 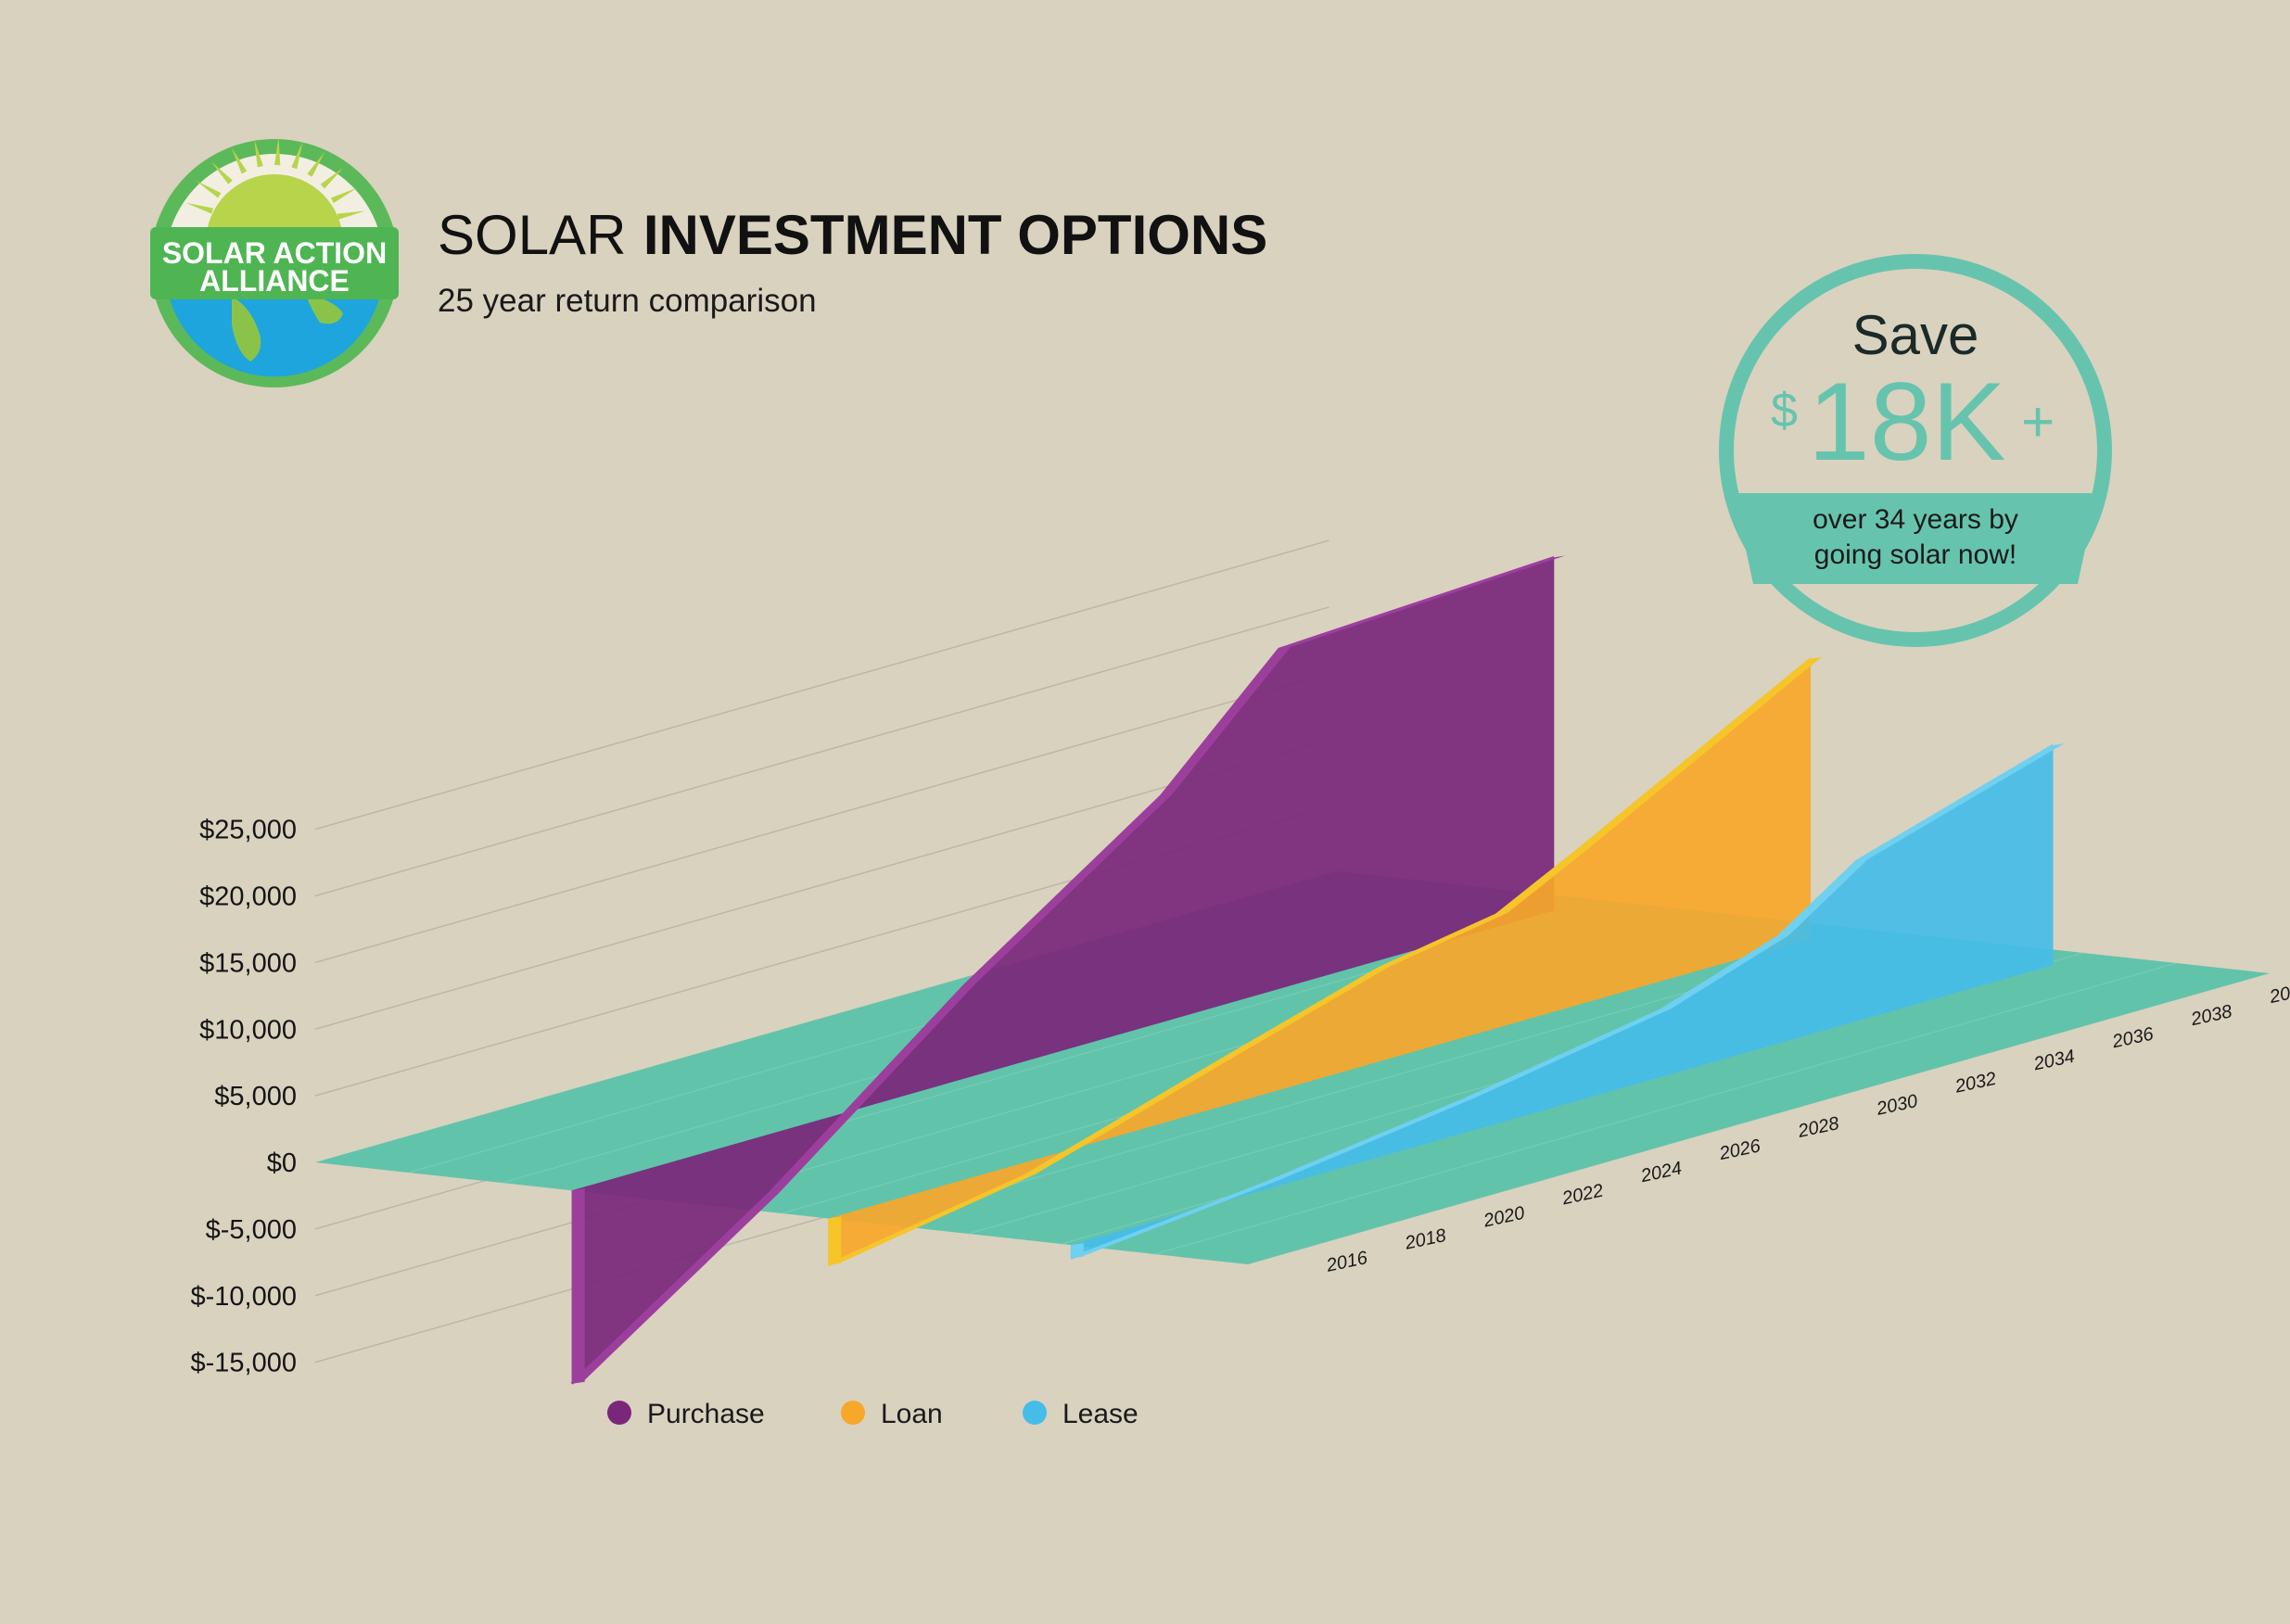 I want to click on floor-gridline, so click(x=1665, y=1108).